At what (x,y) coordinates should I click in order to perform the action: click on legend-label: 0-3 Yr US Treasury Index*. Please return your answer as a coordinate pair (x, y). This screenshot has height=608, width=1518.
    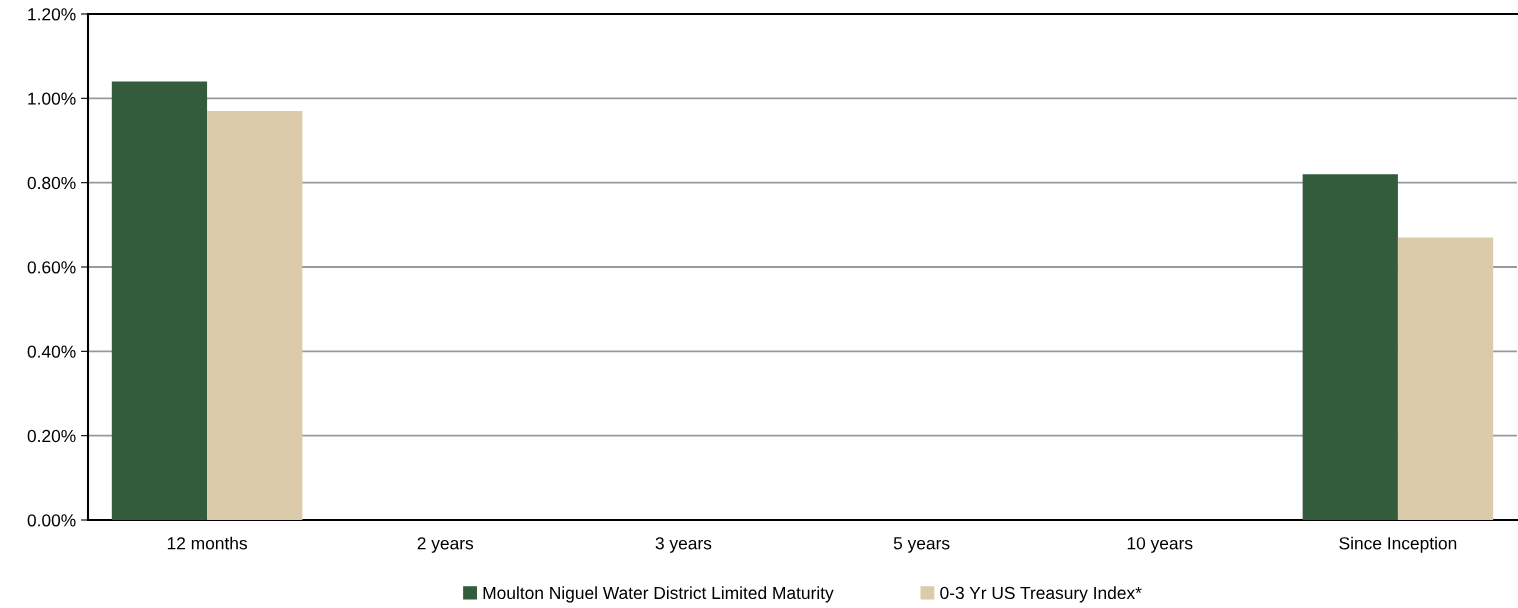
    Looking at the image, I should click on (1041, 594).